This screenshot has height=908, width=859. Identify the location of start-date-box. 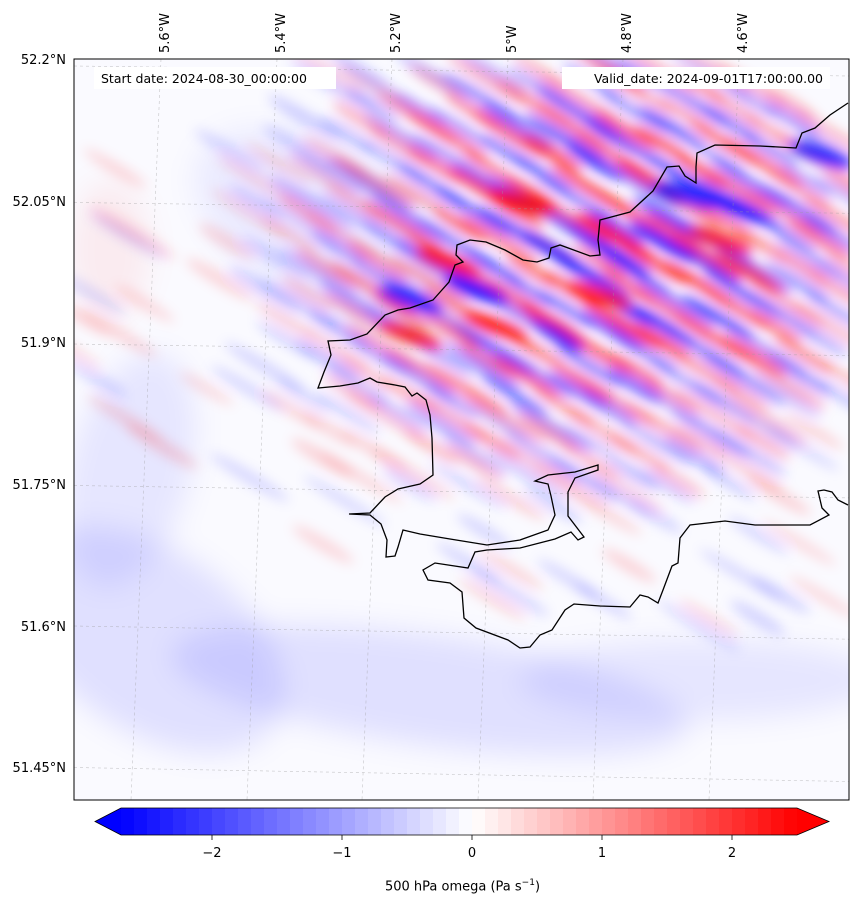
(215, 78).